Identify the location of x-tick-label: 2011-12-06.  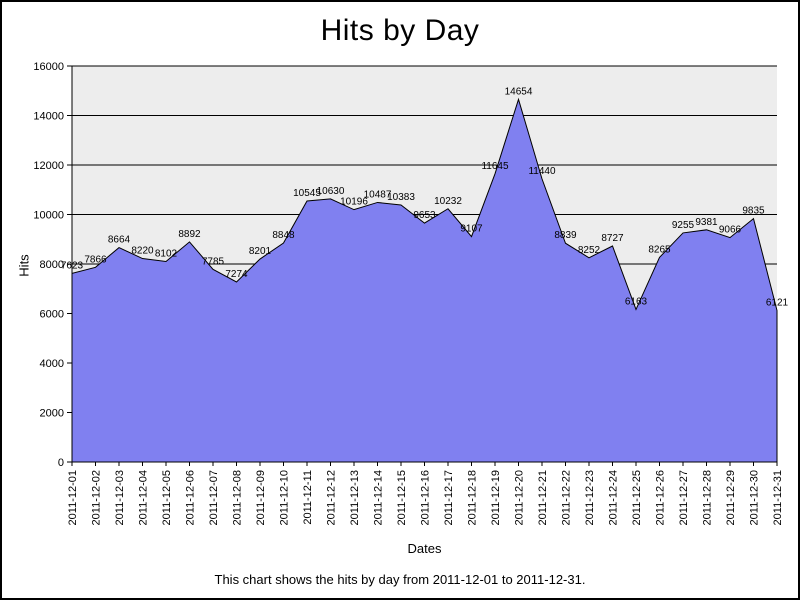
(191, 497).